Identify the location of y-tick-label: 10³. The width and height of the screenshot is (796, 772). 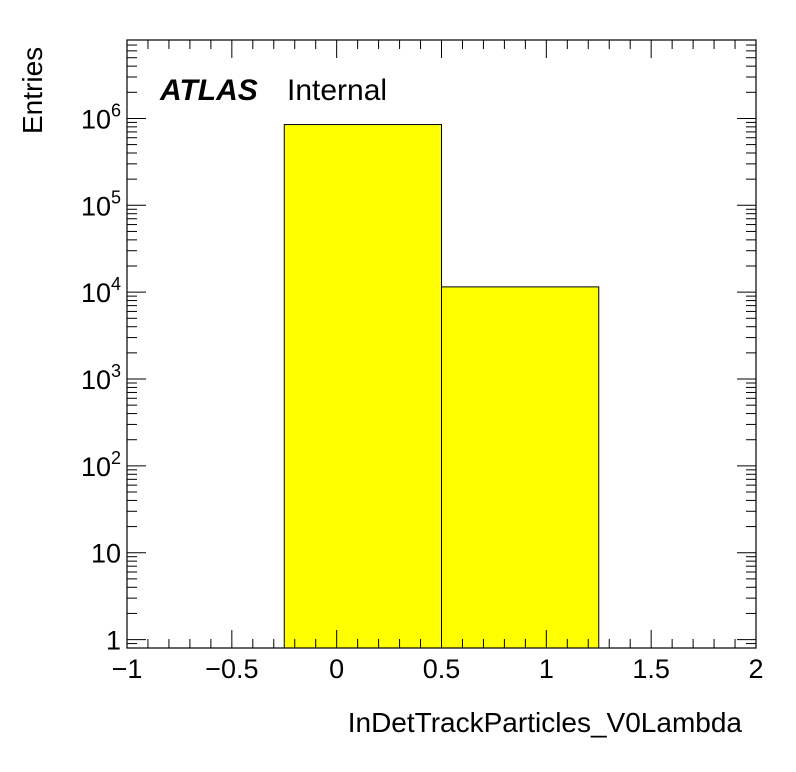
(101, 378).